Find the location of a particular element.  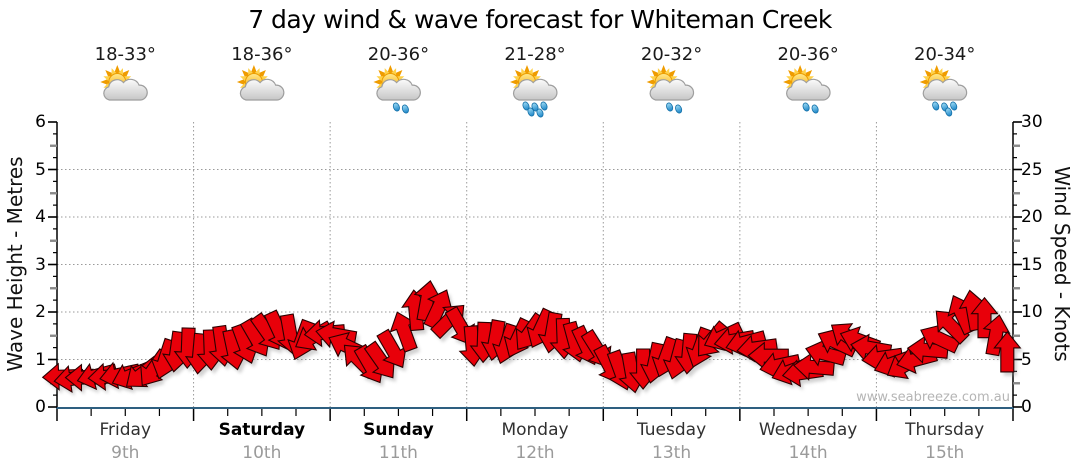

temperature-range: 18-33° is located at coordinates (125, 54).